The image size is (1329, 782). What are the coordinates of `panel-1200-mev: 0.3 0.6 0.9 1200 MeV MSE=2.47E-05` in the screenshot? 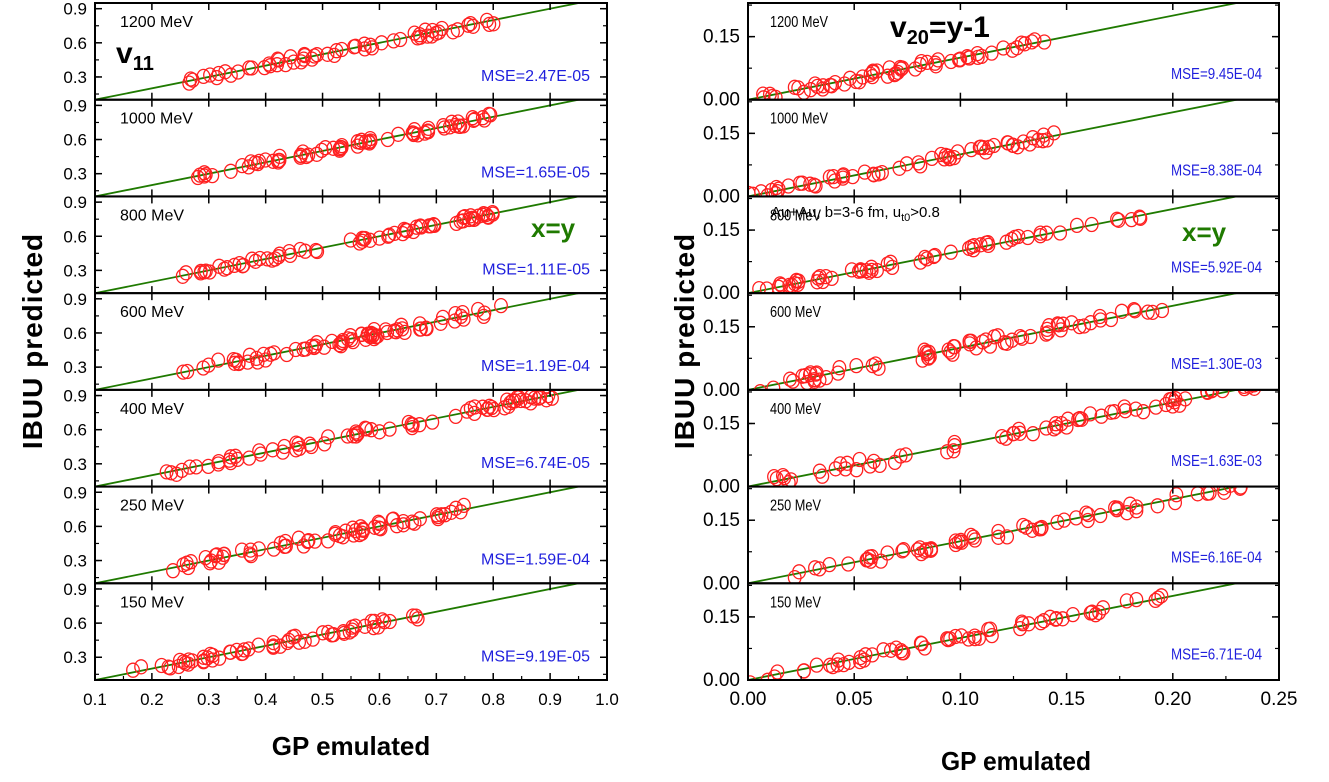 It's located at (335, 50).